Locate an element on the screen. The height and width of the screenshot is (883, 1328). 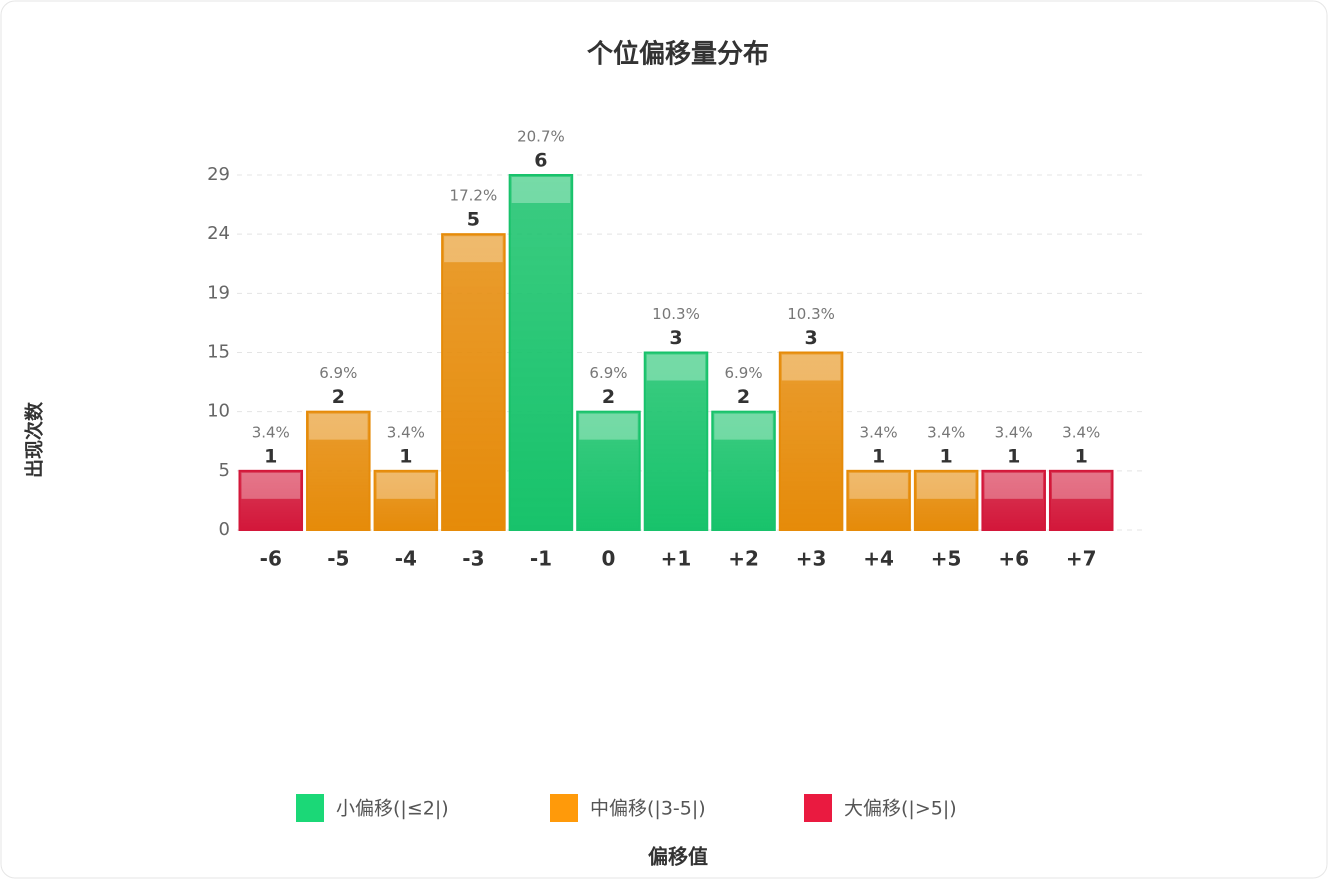
y-axis-title: 出现次数 is located at coordinates (34, 439).